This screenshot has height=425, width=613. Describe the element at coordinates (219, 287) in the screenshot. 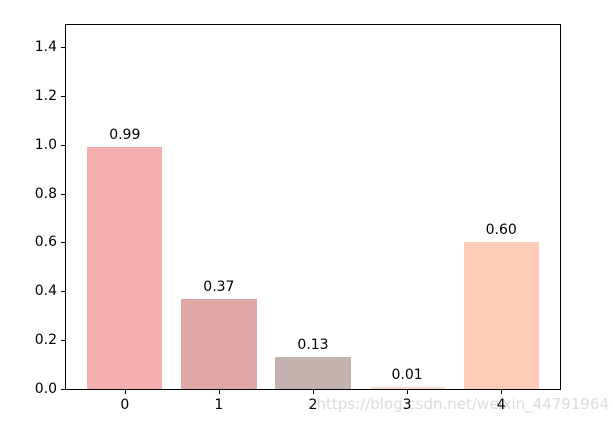

I see `bar-value-label: 0.37` at that location.